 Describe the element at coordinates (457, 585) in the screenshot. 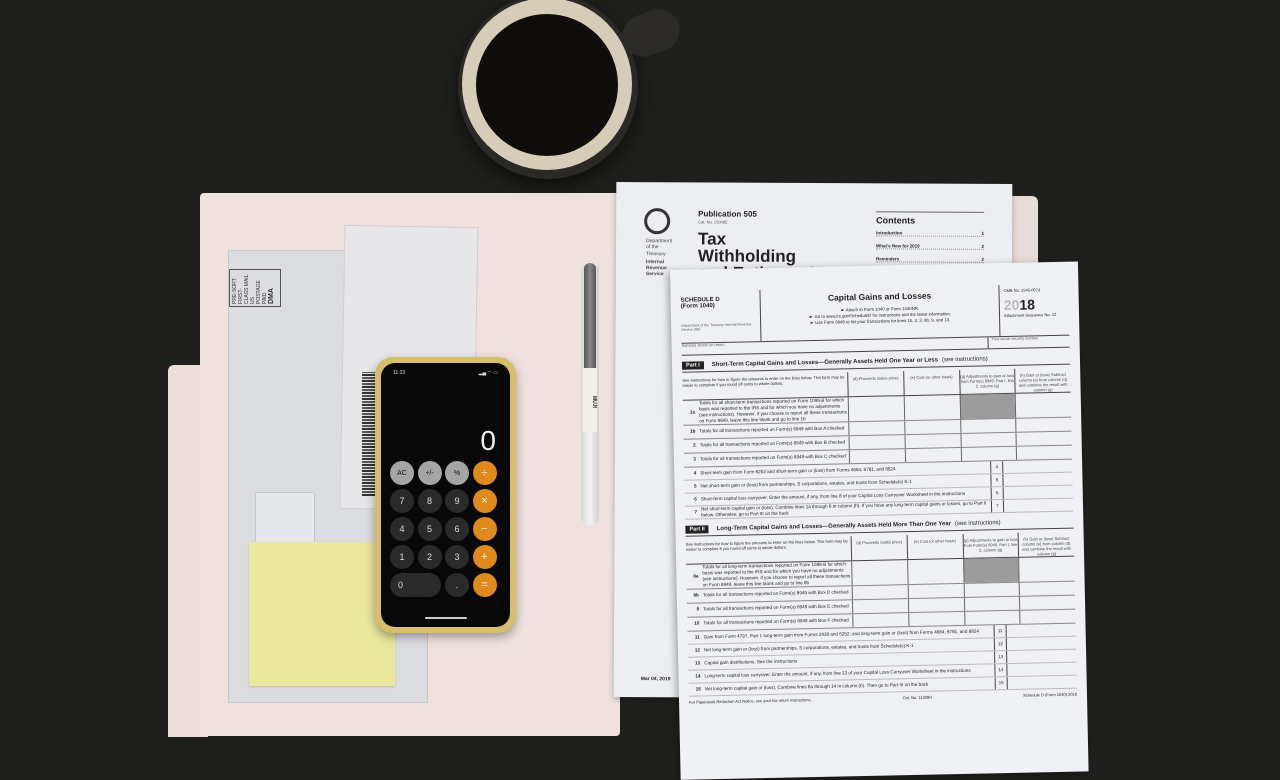

I see `key-decimal: .` at that location.